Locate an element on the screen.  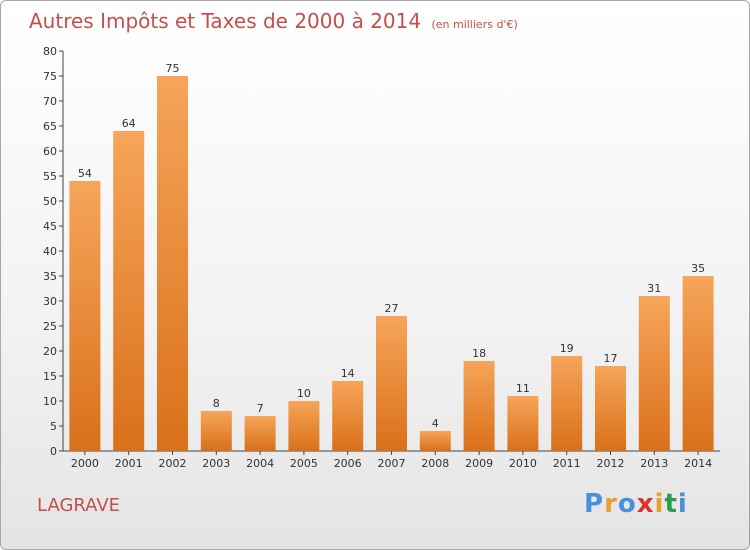
data-label: 8 is located at coordinates (216, 403).